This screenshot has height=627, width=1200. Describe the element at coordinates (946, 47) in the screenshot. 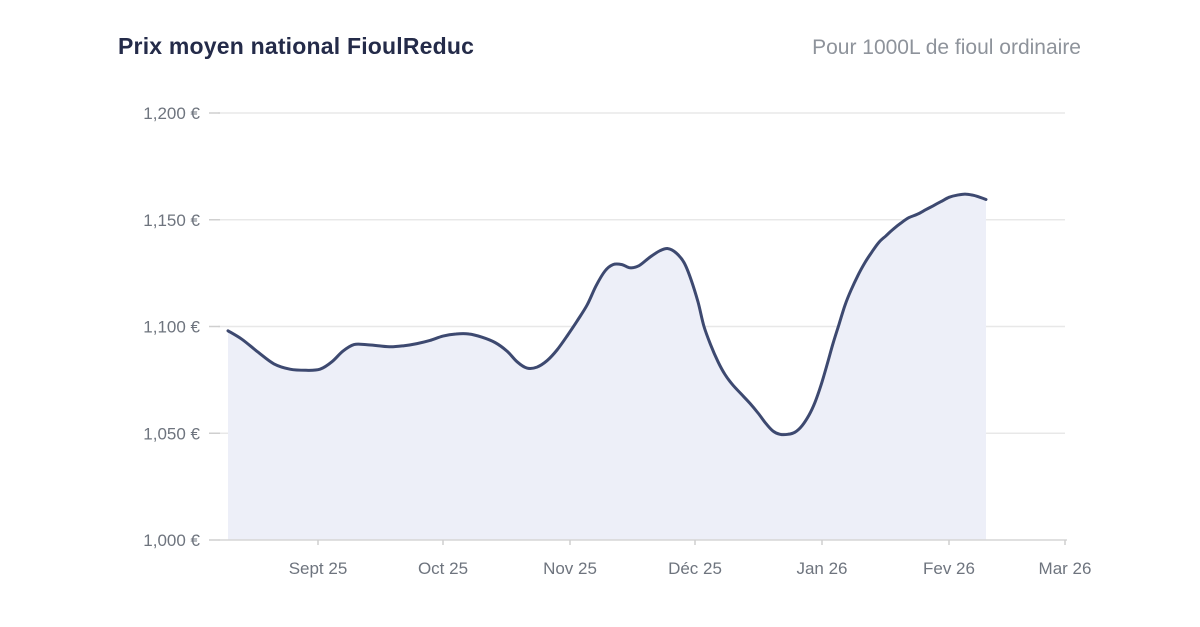

I see `chart-subtitle: Pour 1000L de fioul ordinaire` at that location.